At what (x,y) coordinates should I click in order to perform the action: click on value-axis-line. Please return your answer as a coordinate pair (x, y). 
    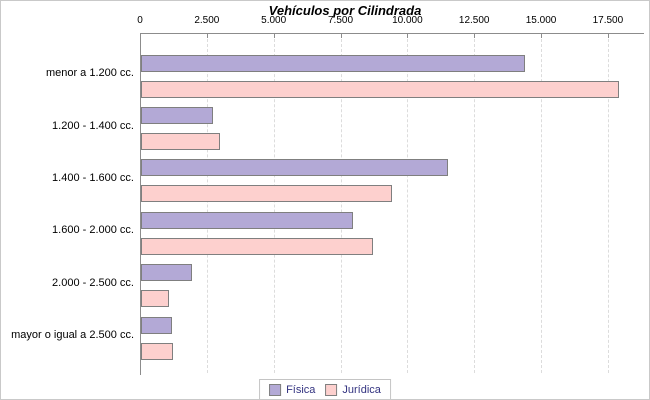
    Looking at the image, I should click on (392, 33).